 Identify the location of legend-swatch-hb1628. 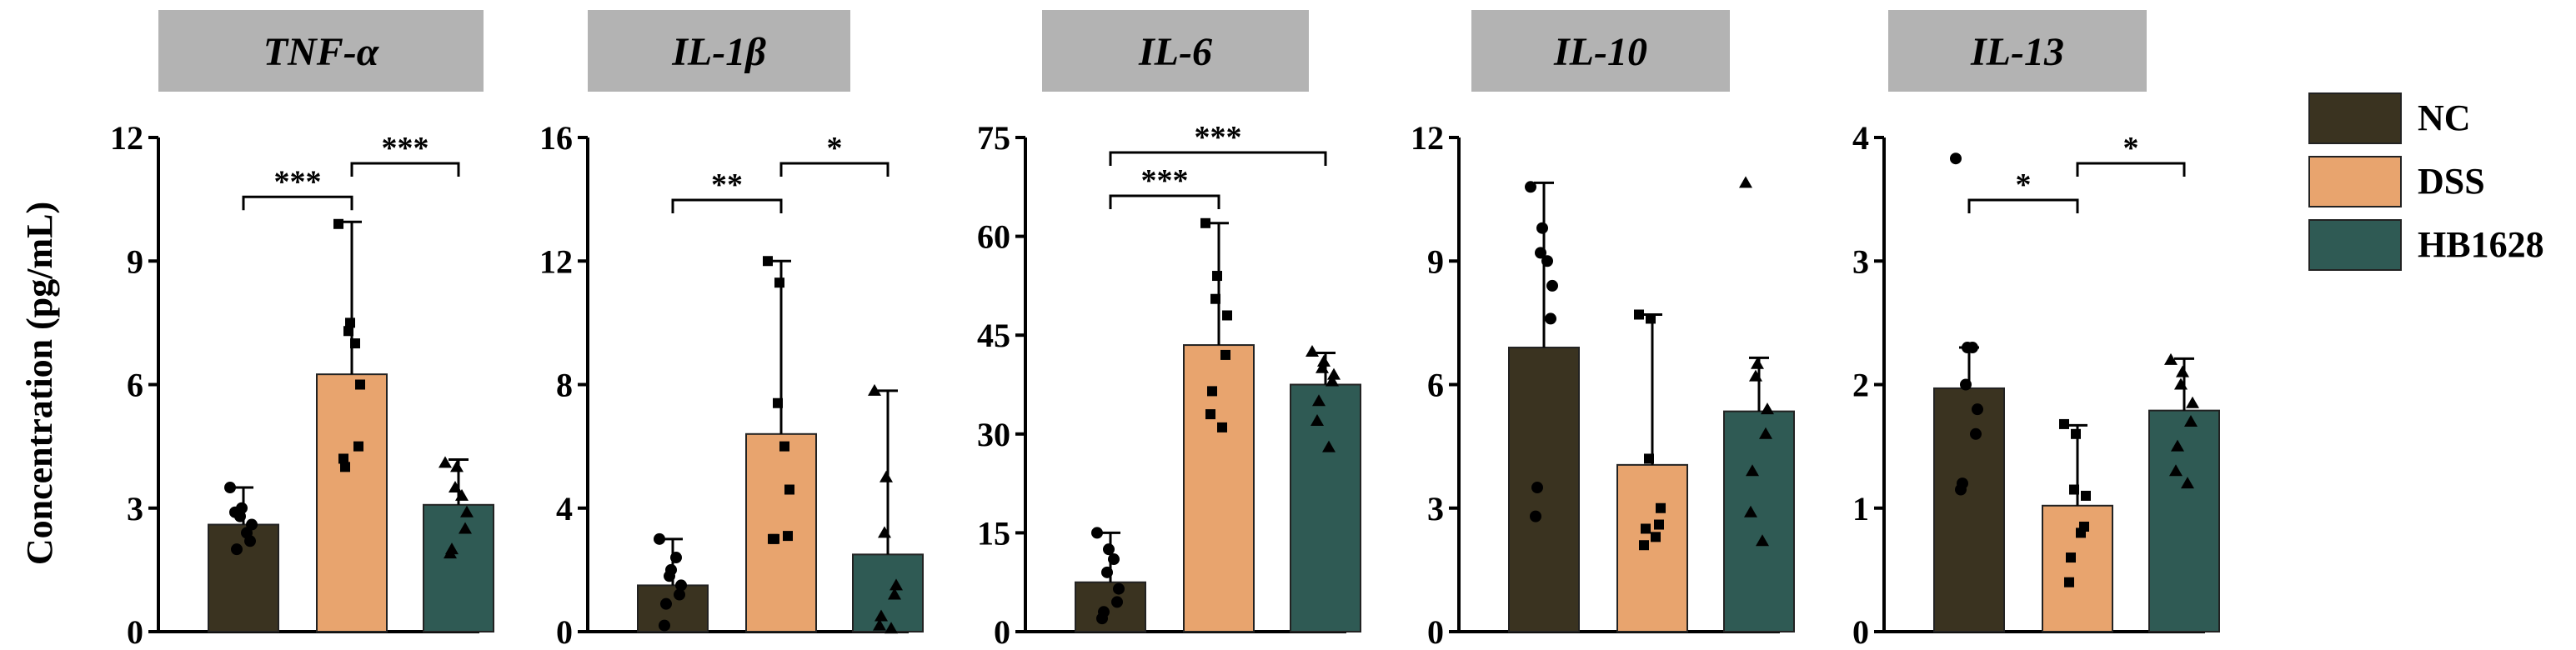
(2355, 245).